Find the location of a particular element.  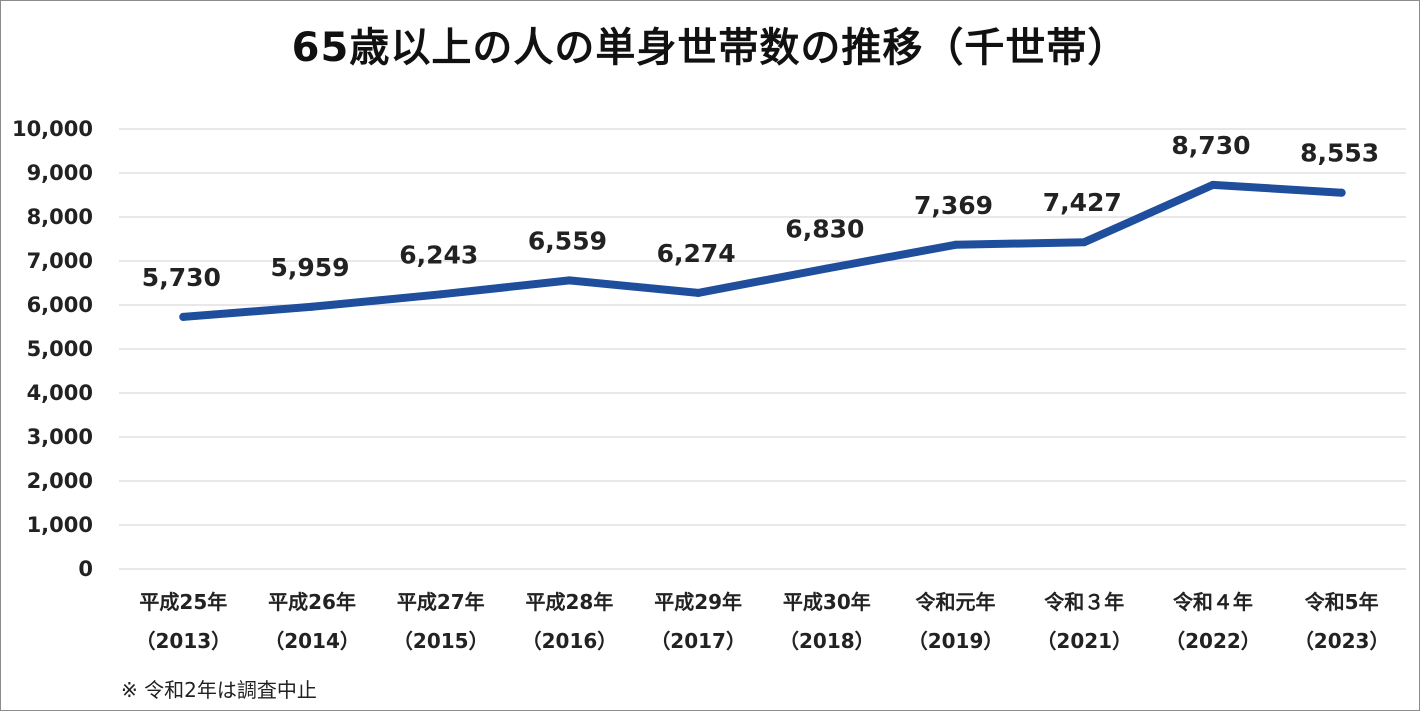

x-tick-label: 平成25年 is located at coordinates (183, 602).